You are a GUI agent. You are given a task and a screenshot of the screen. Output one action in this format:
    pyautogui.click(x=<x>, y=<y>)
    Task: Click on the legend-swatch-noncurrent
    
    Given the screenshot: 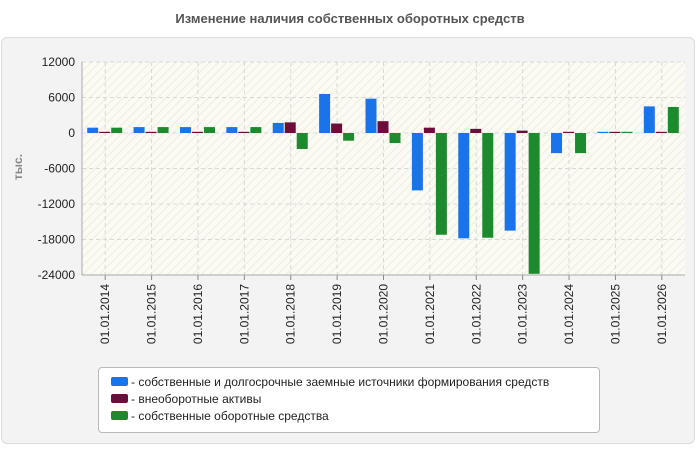 What is the action you would take?
    pyautogui.click(x=119, y=399)
    